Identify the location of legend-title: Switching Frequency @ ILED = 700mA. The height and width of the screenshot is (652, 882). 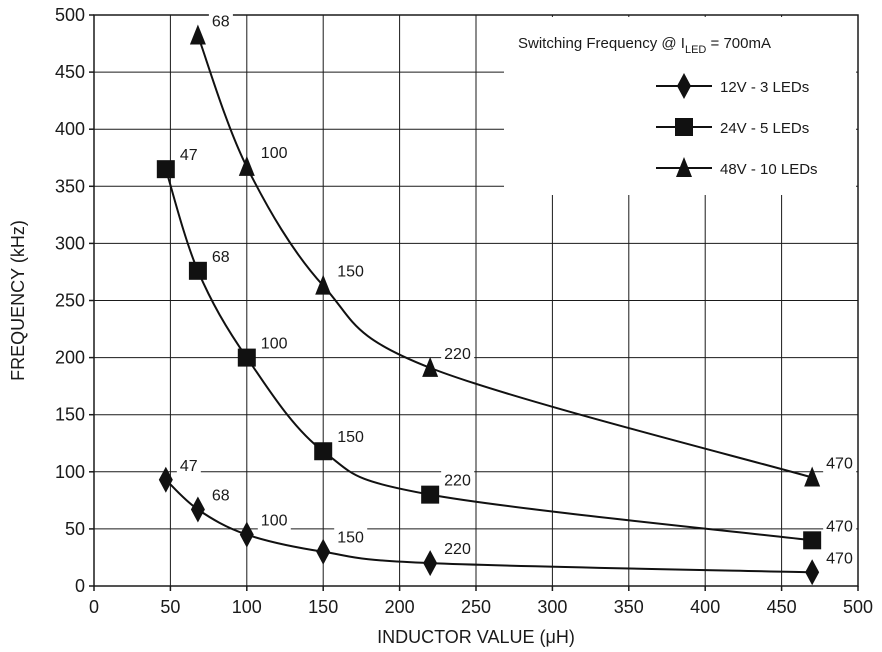
(644, 45).